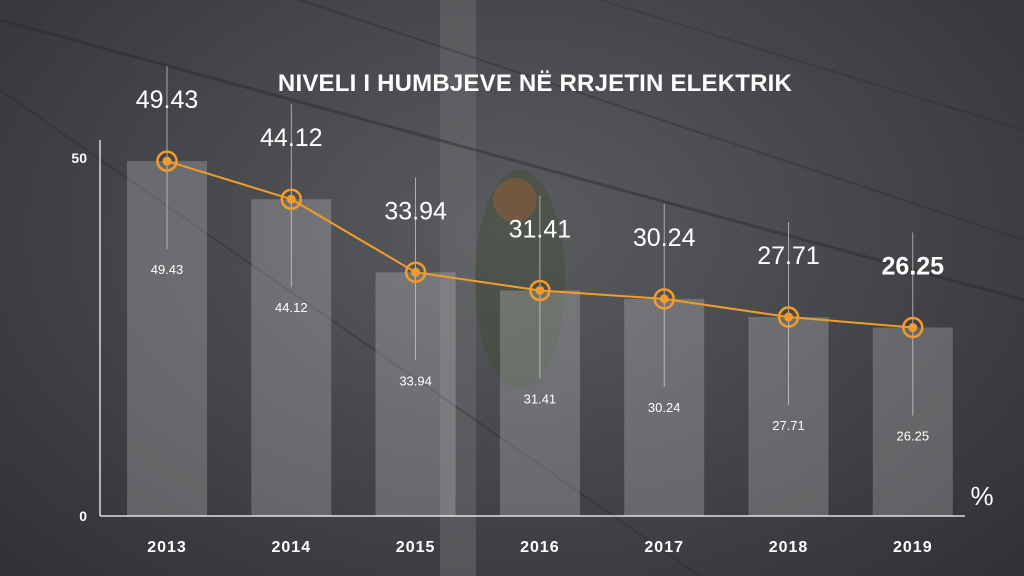 This screenshot has width=1024, height=576. I want to click on y-tick-label: 0, so click(83, 516).